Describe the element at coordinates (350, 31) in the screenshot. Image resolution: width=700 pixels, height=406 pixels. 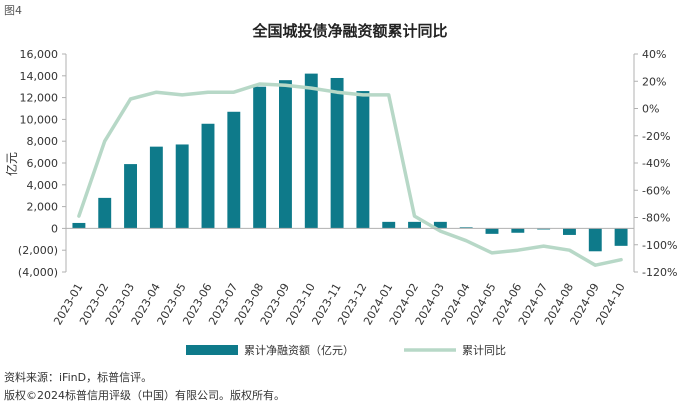
I see `chart-title: 全国城投债净融资额累计同比` at that location.